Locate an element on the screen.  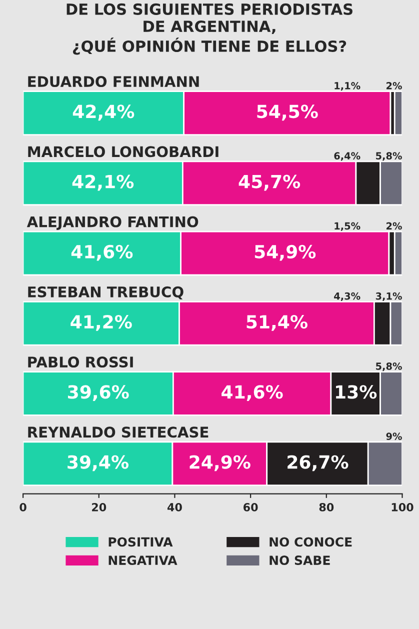
y-tick-label: REYNALDO SIETECASE is located at coordinates (118, 432).